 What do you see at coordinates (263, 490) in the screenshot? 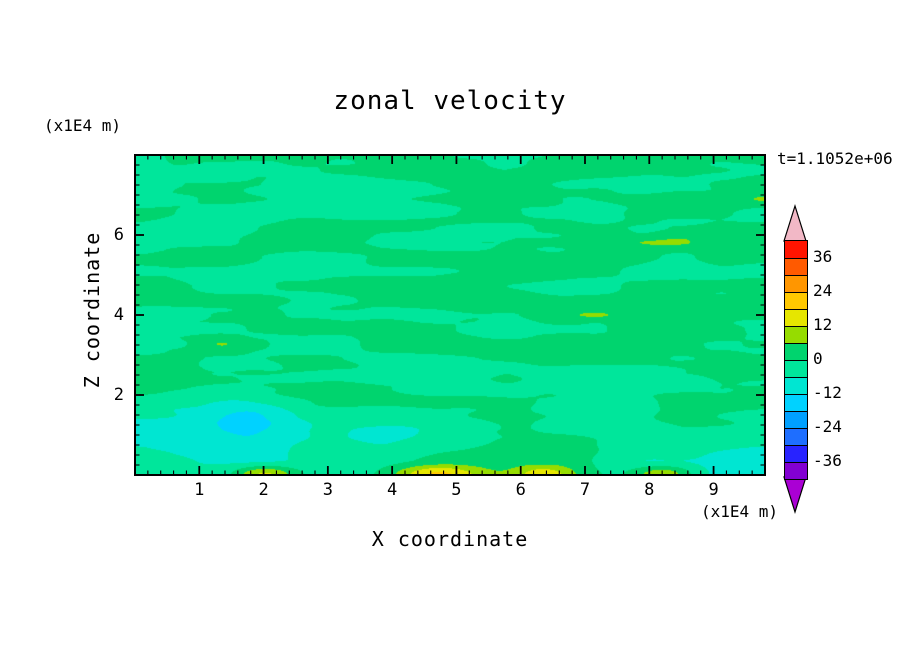
I see `x-tick-label: 2` at bounding box center [263, 490].